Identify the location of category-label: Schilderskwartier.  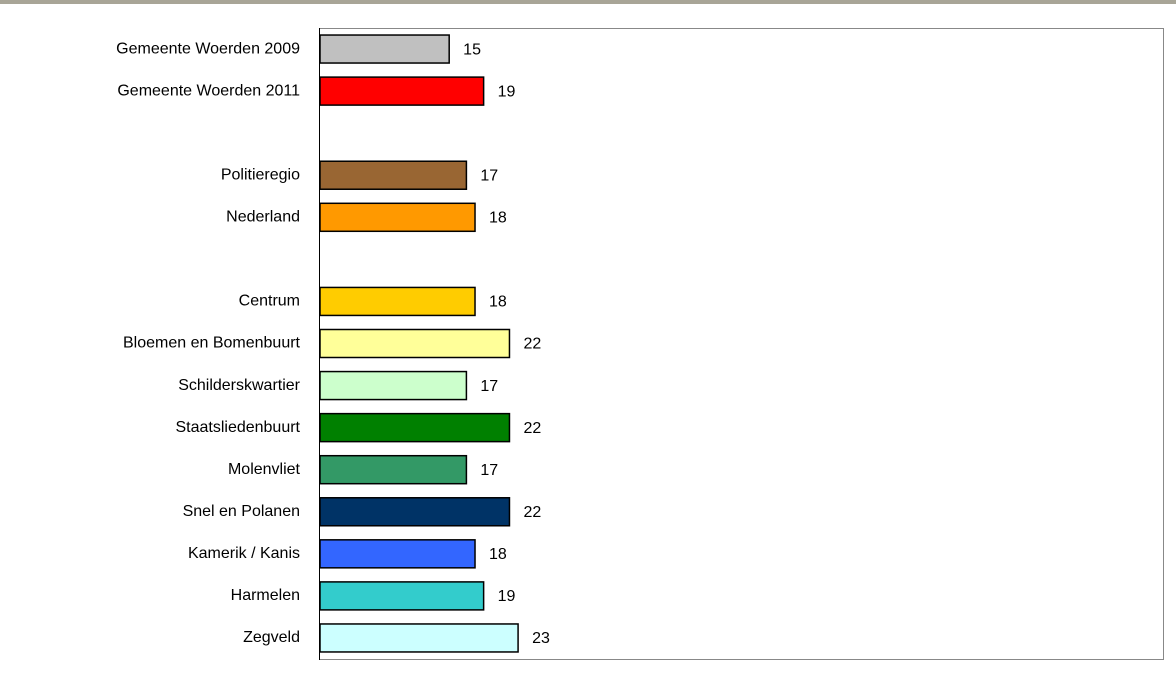
(239, 385).